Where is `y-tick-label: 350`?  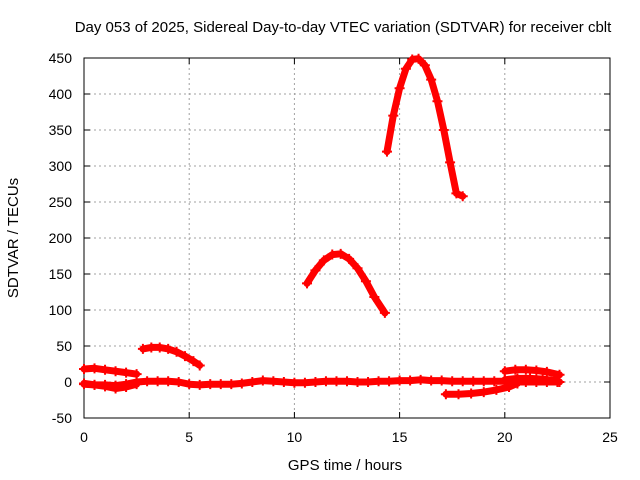 y-tick-label: 350 is located at coordinates (61, 130).